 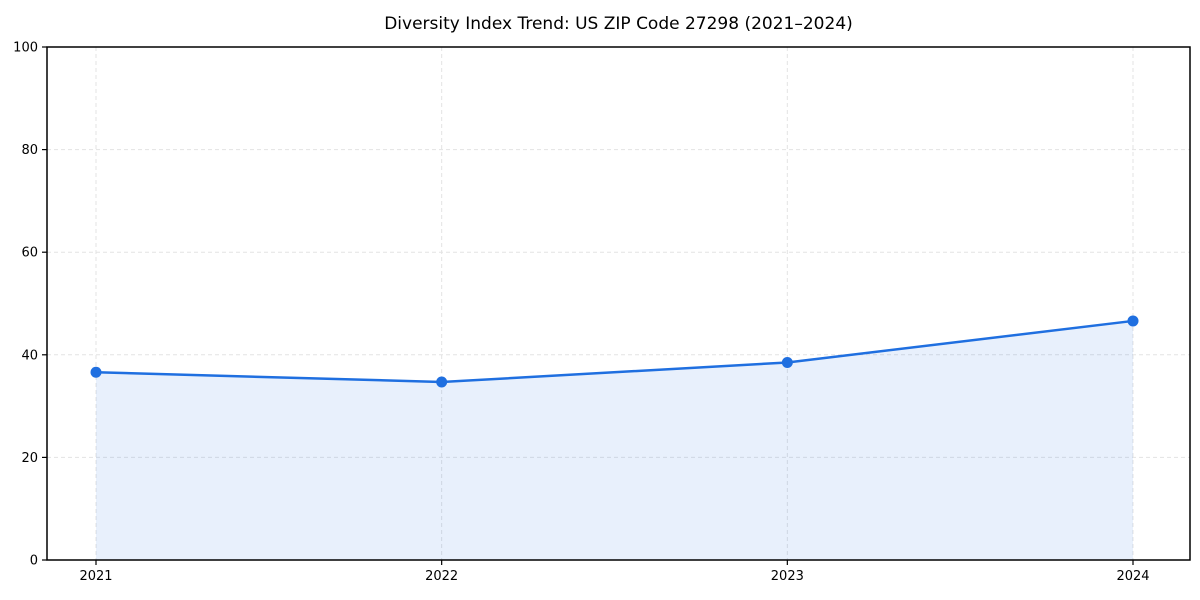 I want to click on x-tick-label: 2023, so click(x=787, y=576).